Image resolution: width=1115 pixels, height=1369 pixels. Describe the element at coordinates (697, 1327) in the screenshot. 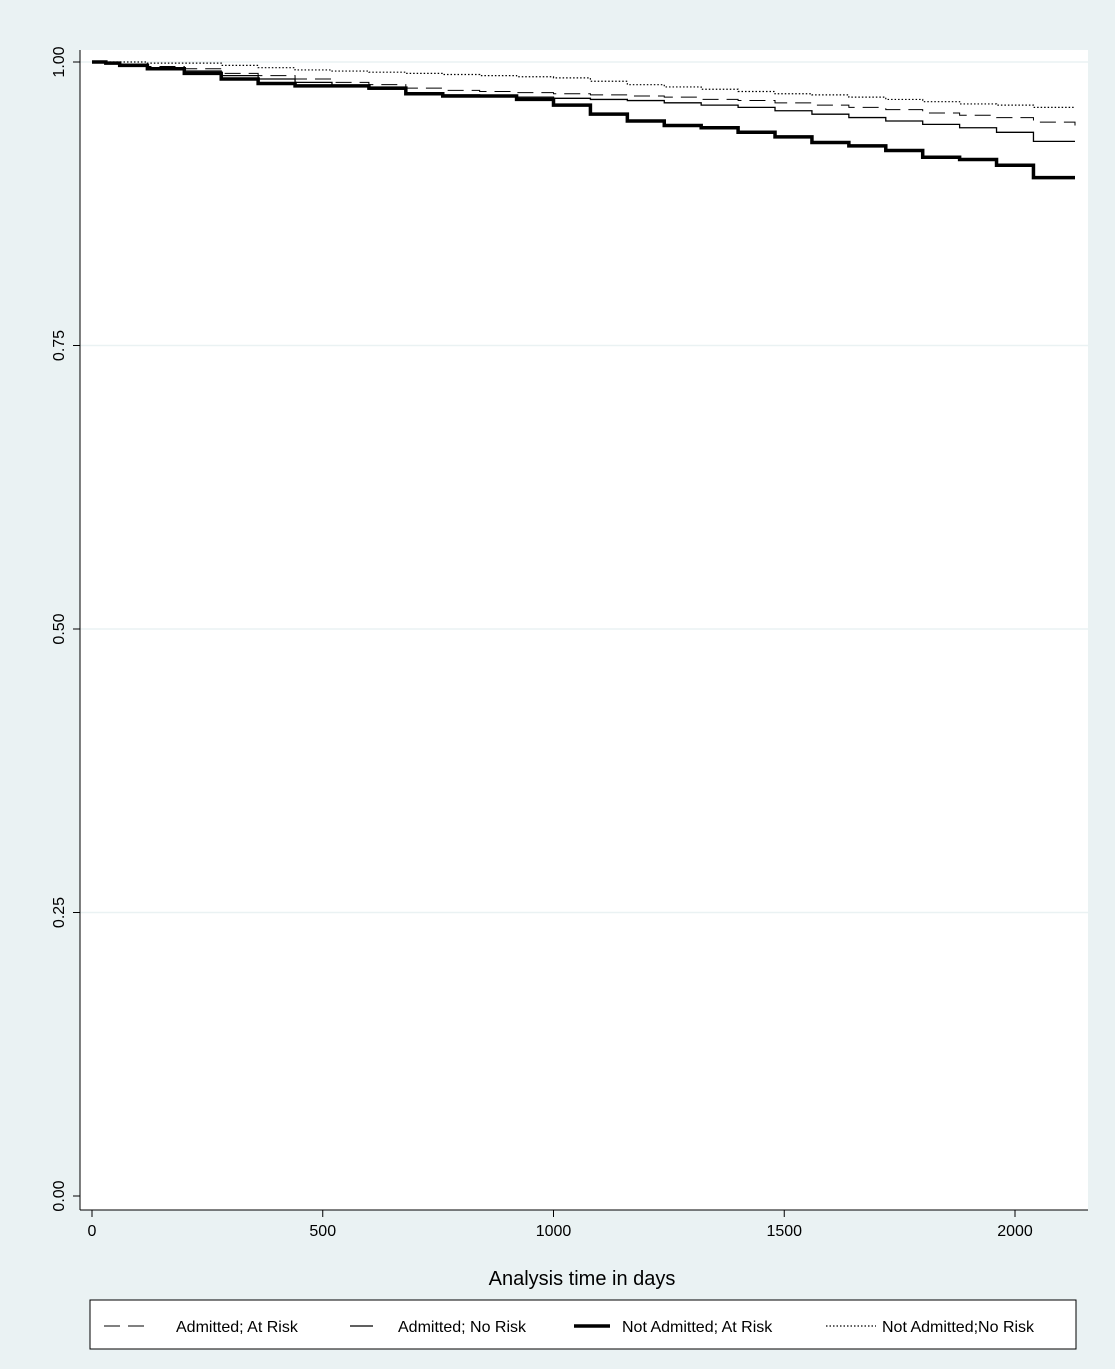

I see `legend-label-2: Not Admitted; At Risk` at that location.